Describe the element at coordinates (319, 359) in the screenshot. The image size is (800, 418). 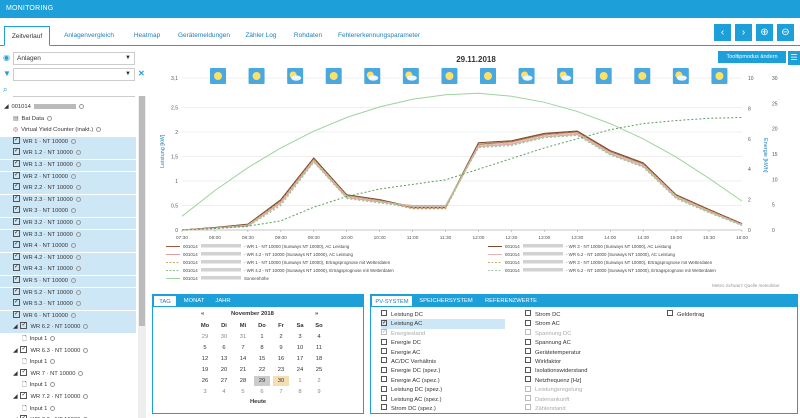
I see `calendar-day: 18` at that location.